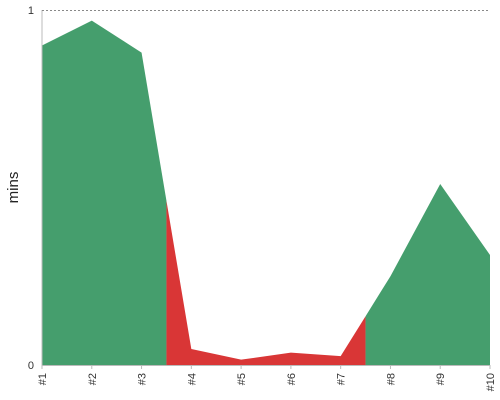 This screenshot has height=400, width=500. What do you see at coordinates (441, 379) in the screenshot?
I see `x-tick-label: #9` at bounding box center [441, 379].